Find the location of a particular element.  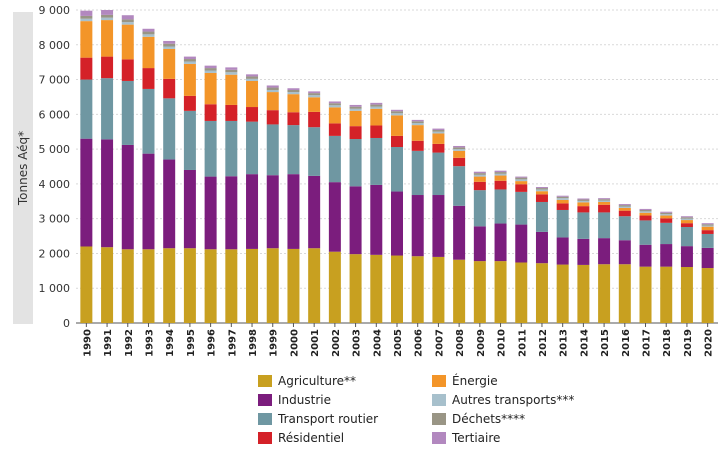

x-tick-label-2003: 2003 is located at coordinates (357, 343).